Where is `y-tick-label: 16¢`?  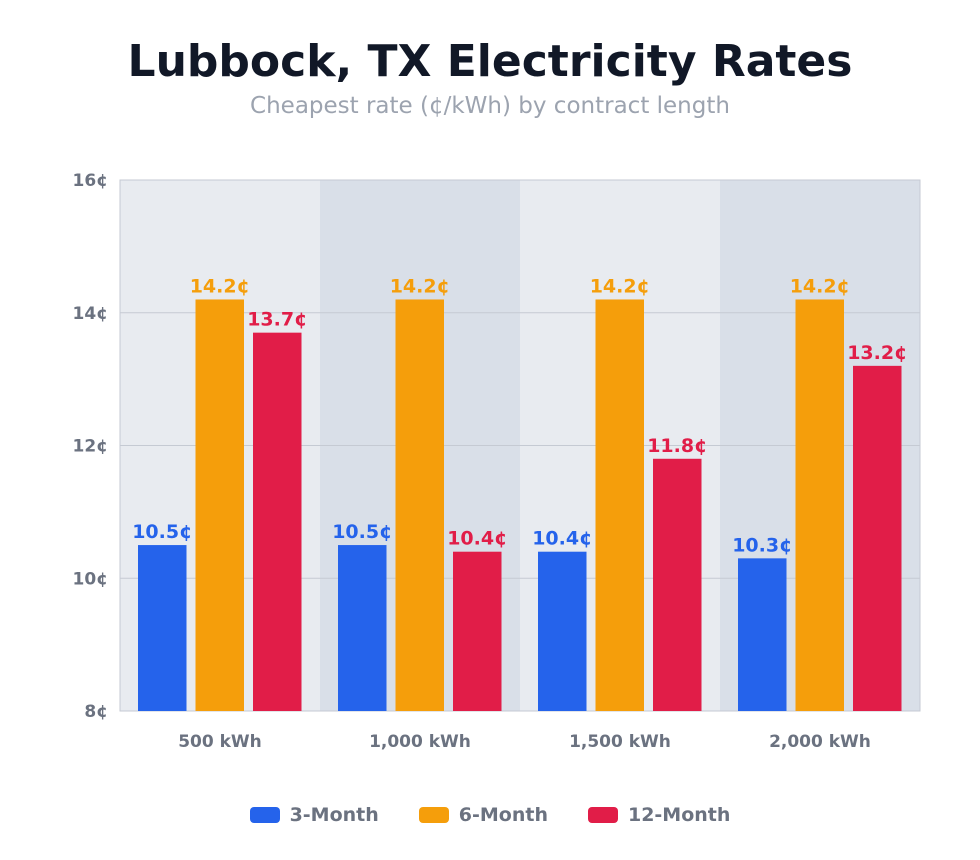 y-tick-label: 16¢ is located at coordinates (91, 181).